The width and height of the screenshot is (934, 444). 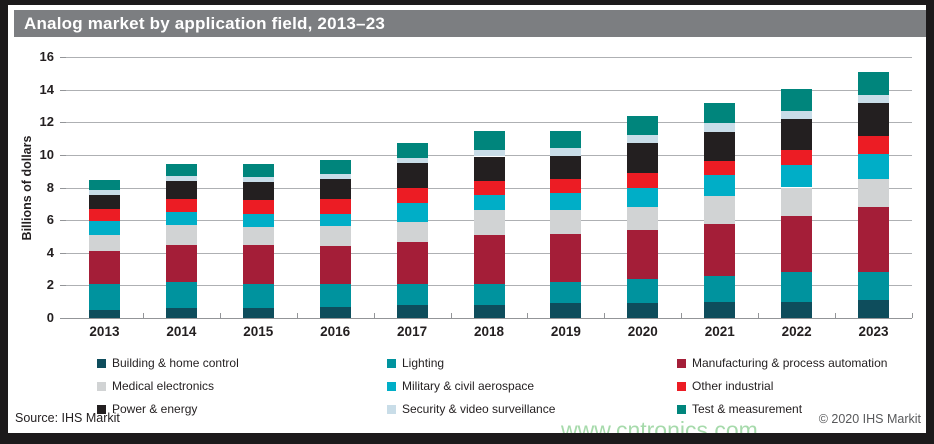 I want to click on watermark: www.cntronics.com, so click(x=659, y=425).